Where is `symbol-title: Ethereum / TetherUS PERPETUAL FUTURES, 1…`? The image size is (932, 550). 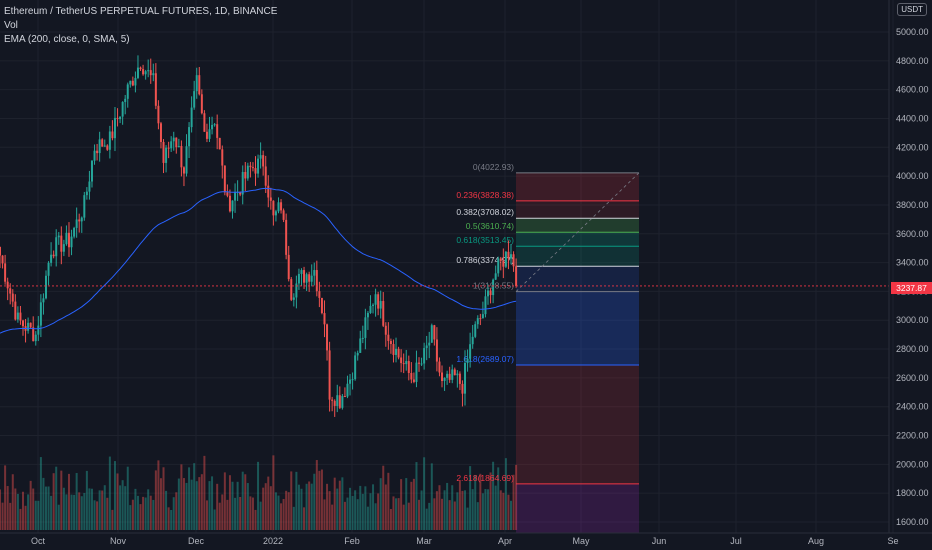
symbol-title: Ethereum / TetherUS PERPETUAL FUTURES, 1… is located at coordinates (141, 11).